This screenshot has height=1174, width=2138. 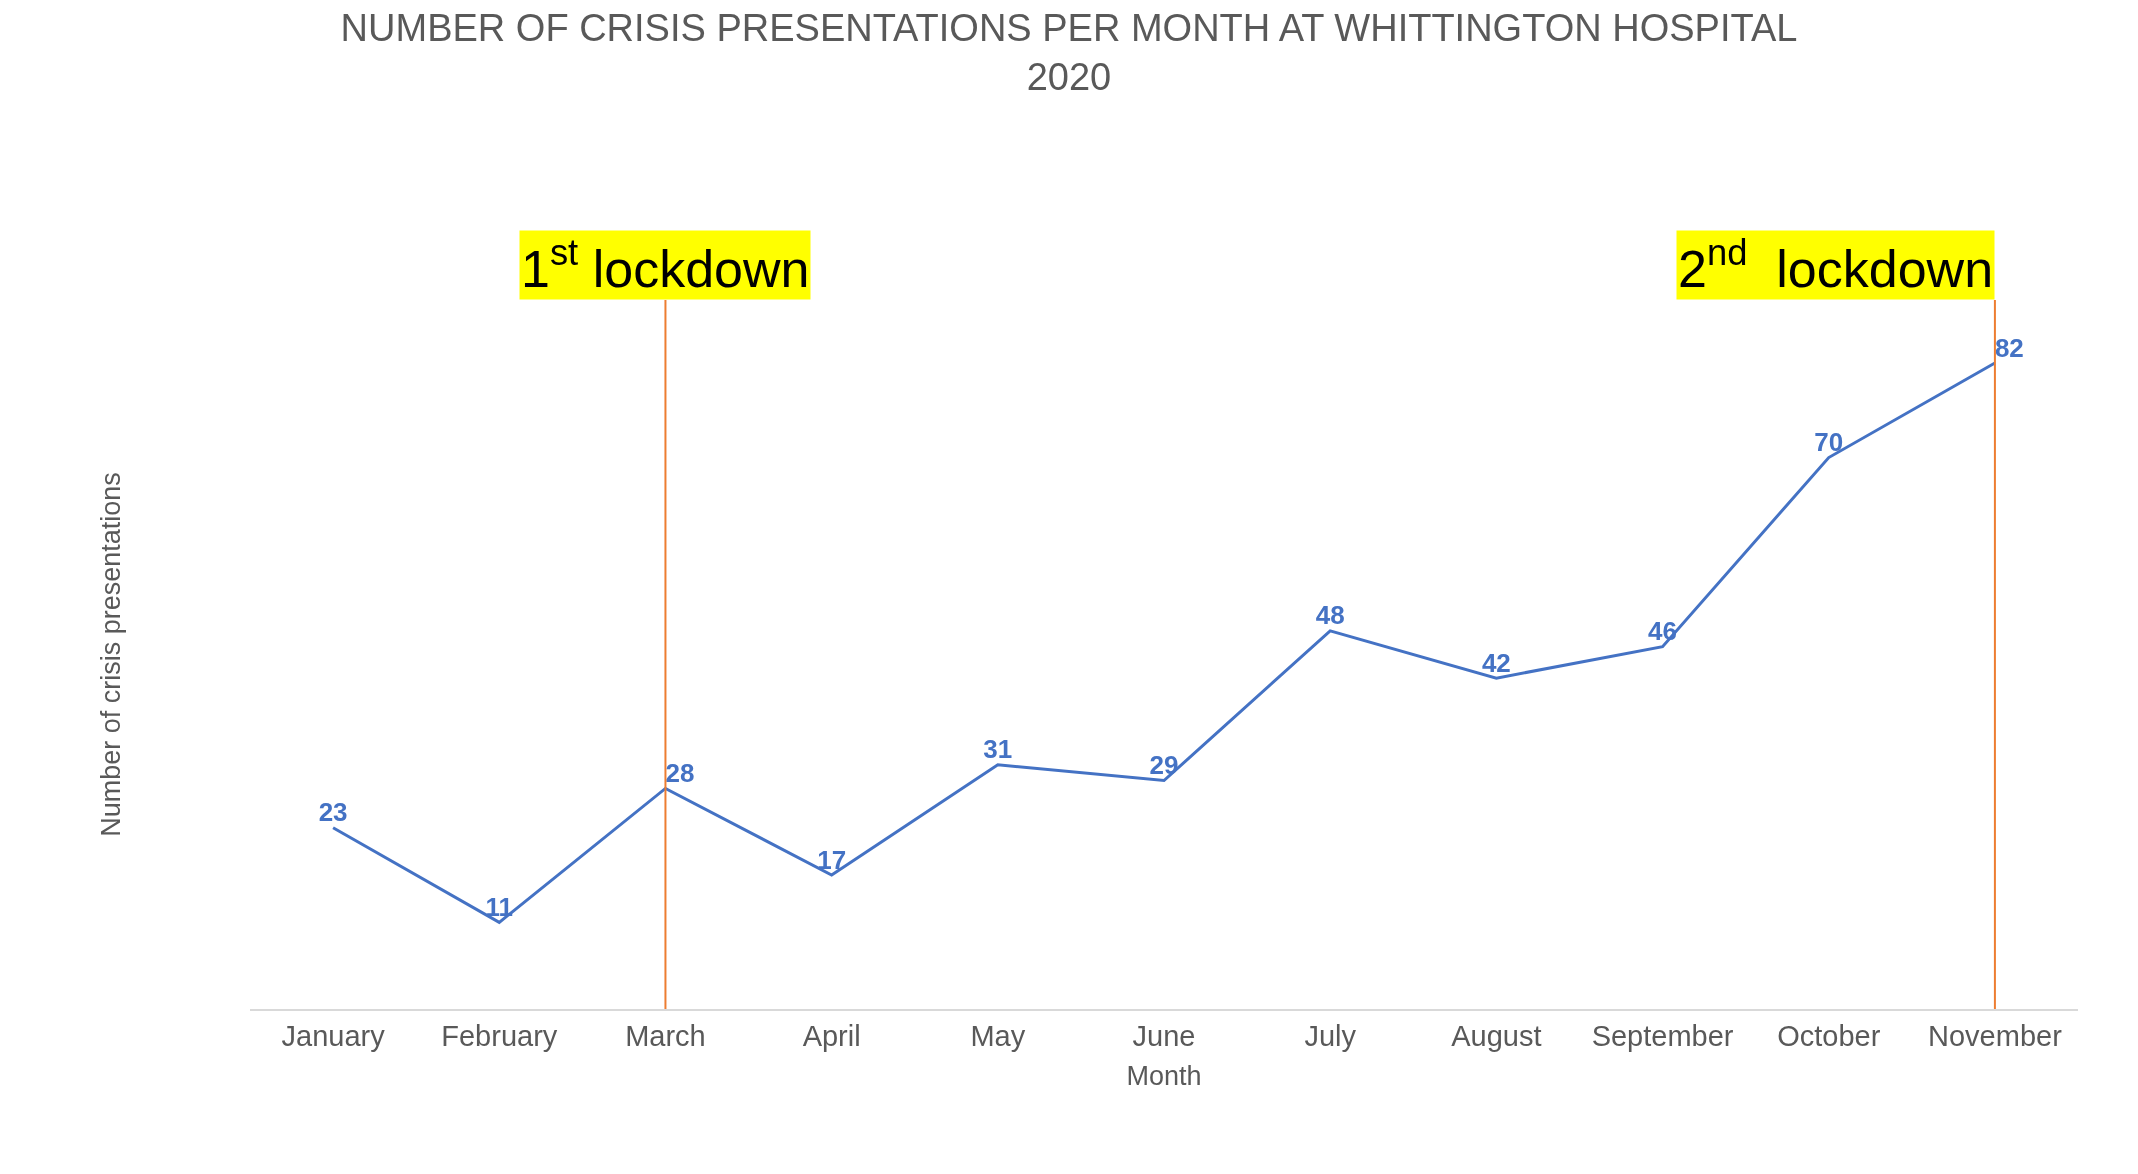 What do you see at coordinates (1496, 662) in the screenshot?
I see `data-label: 42` at bounding box center [1496, 662].